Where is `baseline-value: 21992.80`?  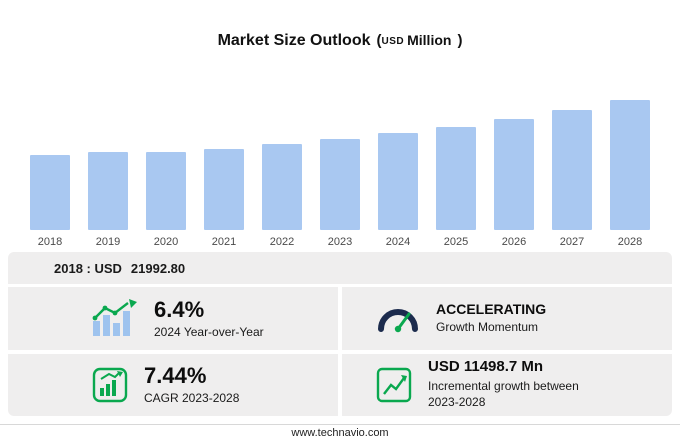 baseline-value: 21992.80 is located at coordinates (158, 268).